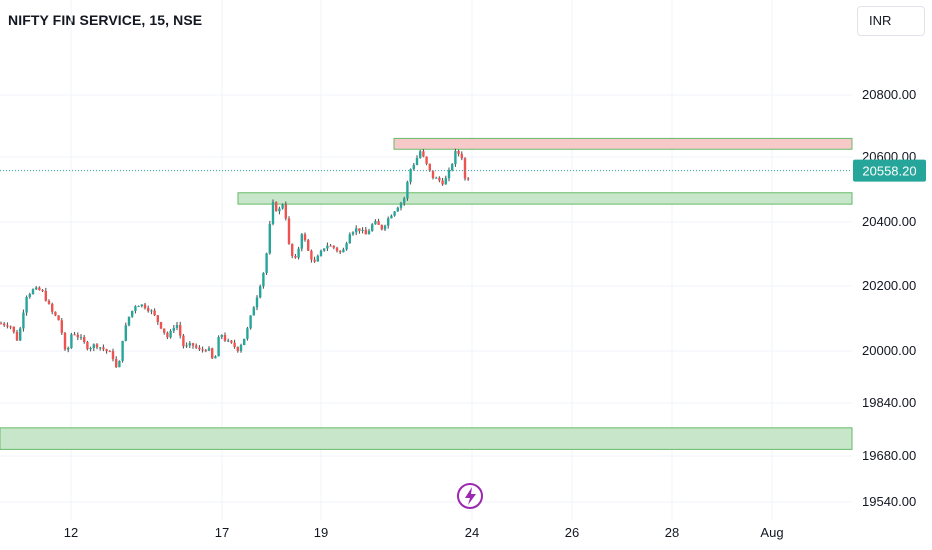  What do you see at coordinates (105, 20) in the screenshot?
I see `chart-title: NIFTY FIN SERVICE, 15, NSE` at bounding box center [105, 20].